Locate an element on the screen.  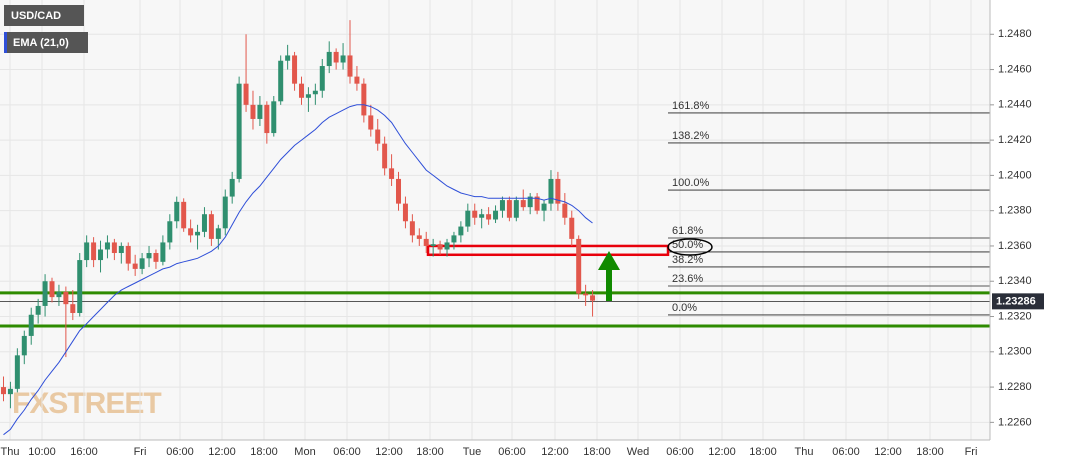
y-tick-label: 1.2400 is located at coordinates (1015, 175).